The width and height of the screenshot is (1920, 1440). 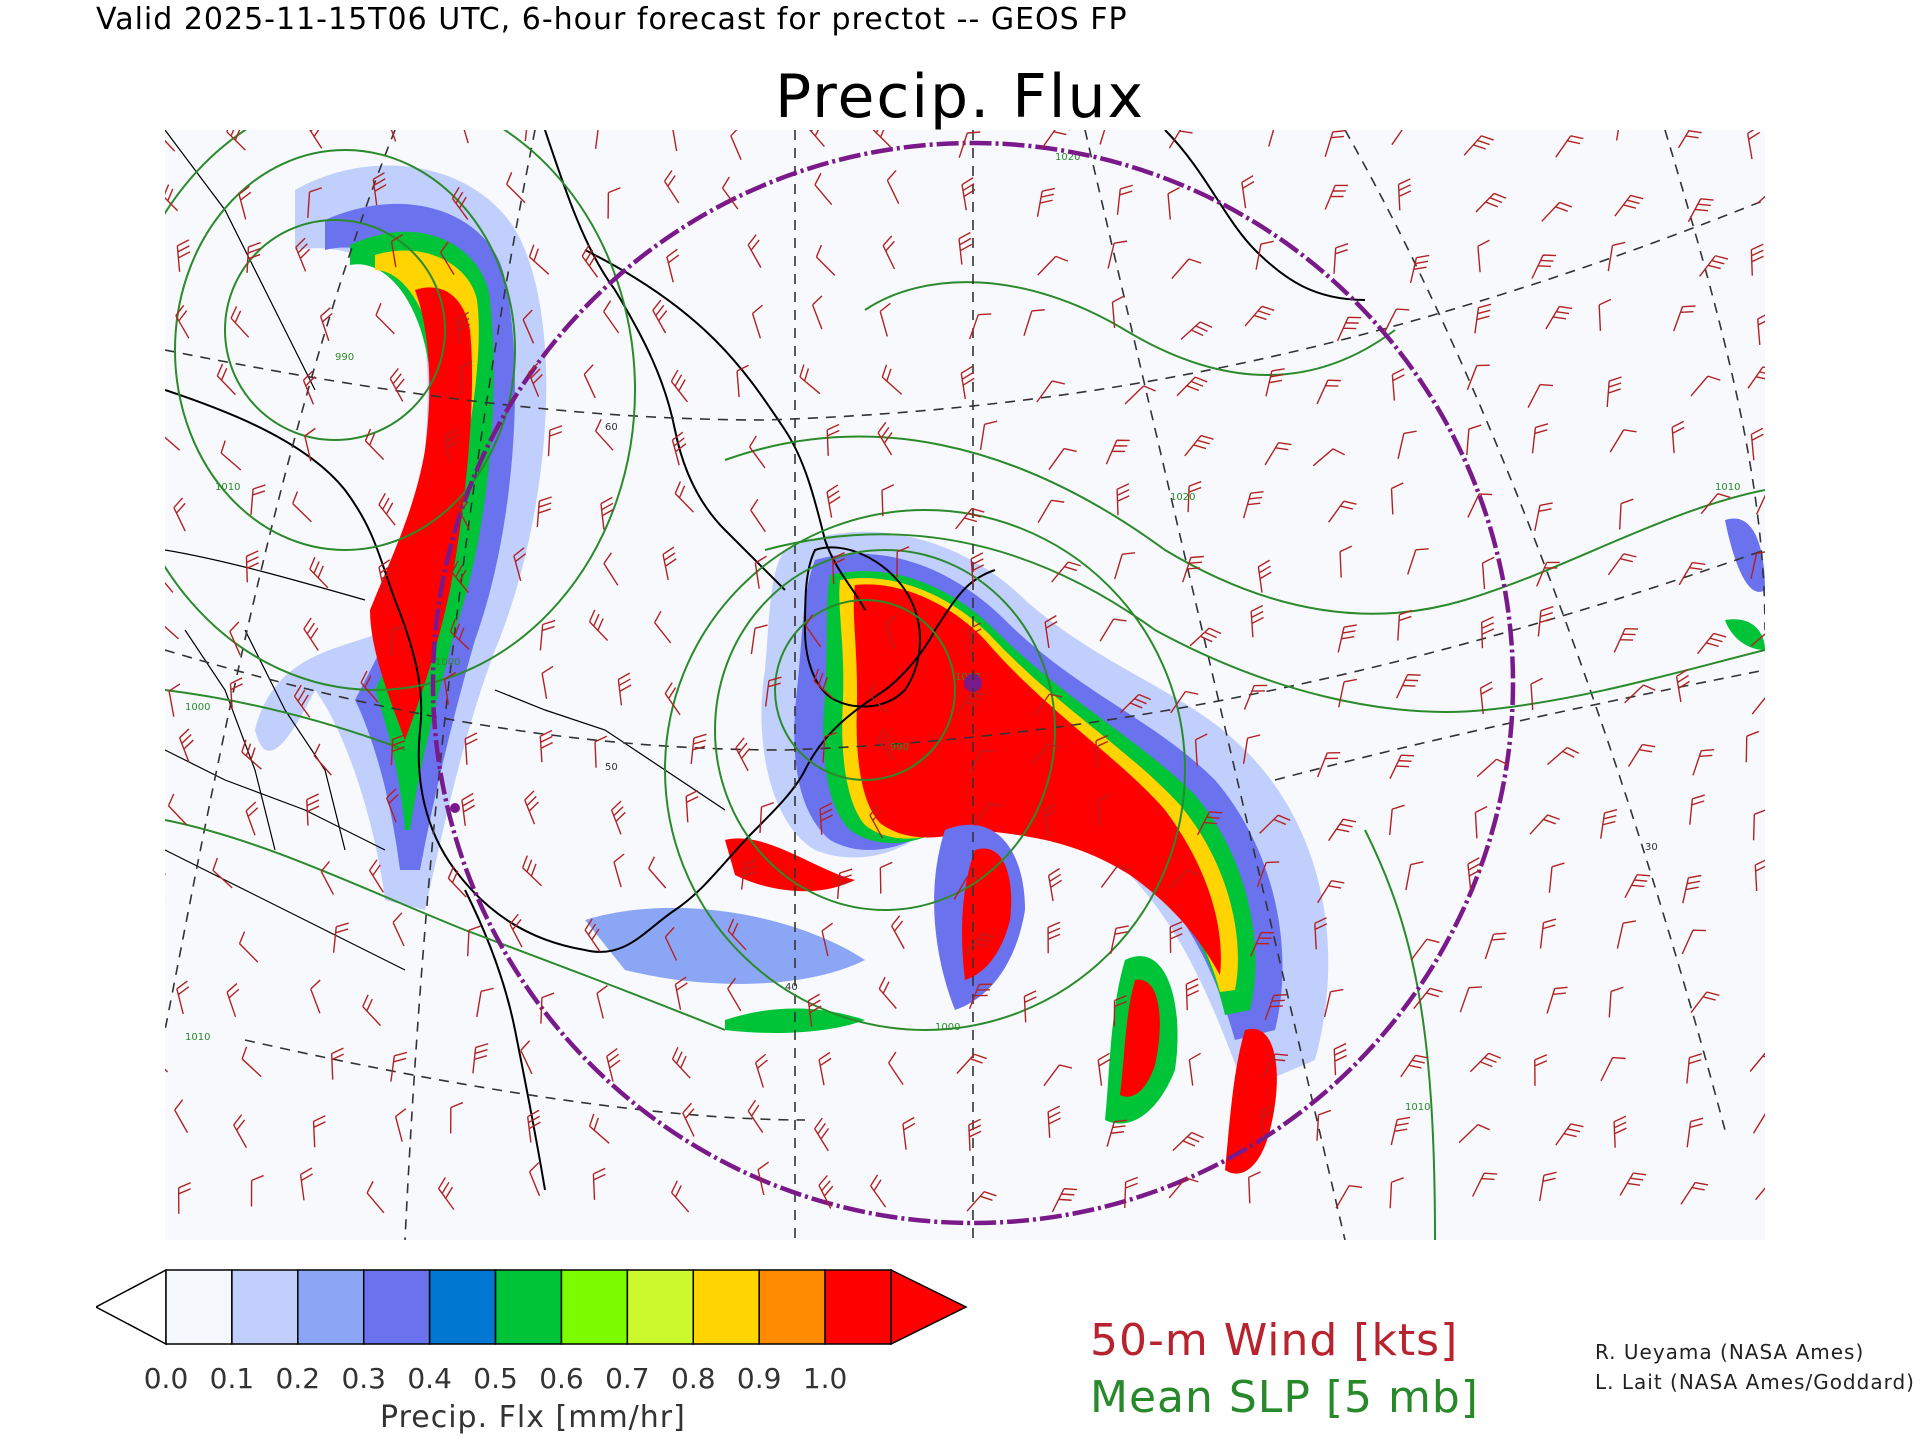 What do you see at coordinates (1130, 328) in the screenshot?
I see `isobar-1020-greenland` at bounding box center [1130, 328].